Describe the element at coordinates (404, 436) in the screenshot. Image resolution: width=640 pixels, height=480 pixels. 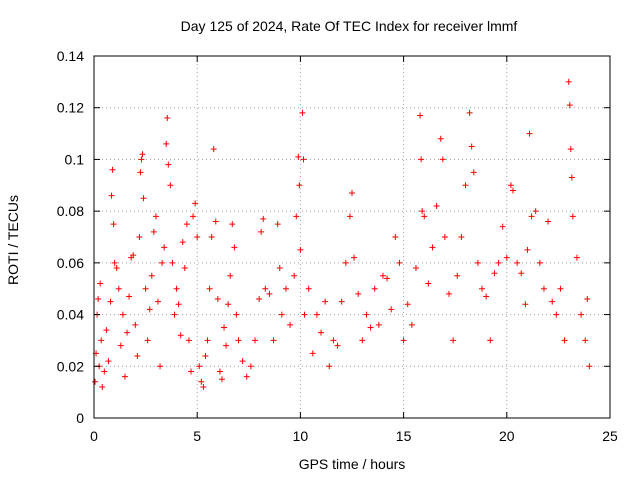
I see `x-tick-label: 15` at that location.